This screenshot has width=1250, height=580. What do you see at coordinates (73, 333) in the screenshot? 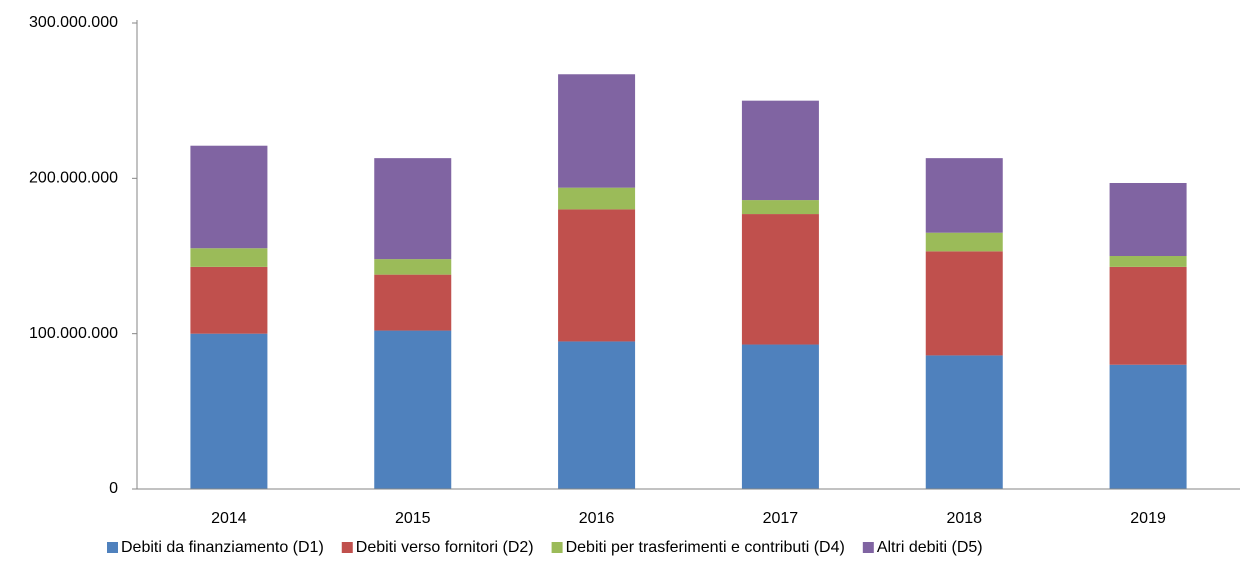
I see `y-tick-label: 100.000.000` at bounding box center [73, 333].